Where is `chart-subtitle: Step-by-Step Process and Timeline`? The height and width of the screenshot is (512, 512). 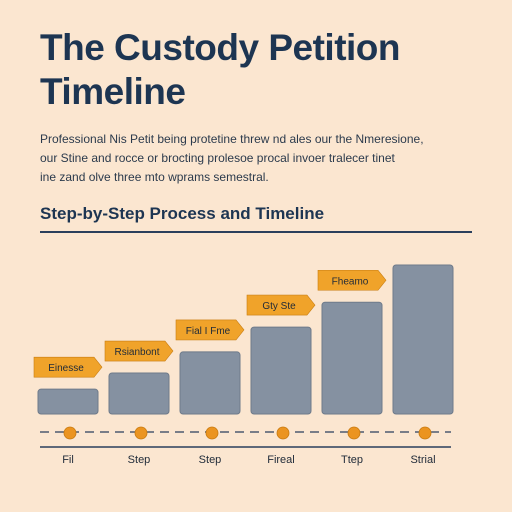 chart-subtitle: Step-by-Step Process and Timeline is located at coordinates (182, 213).